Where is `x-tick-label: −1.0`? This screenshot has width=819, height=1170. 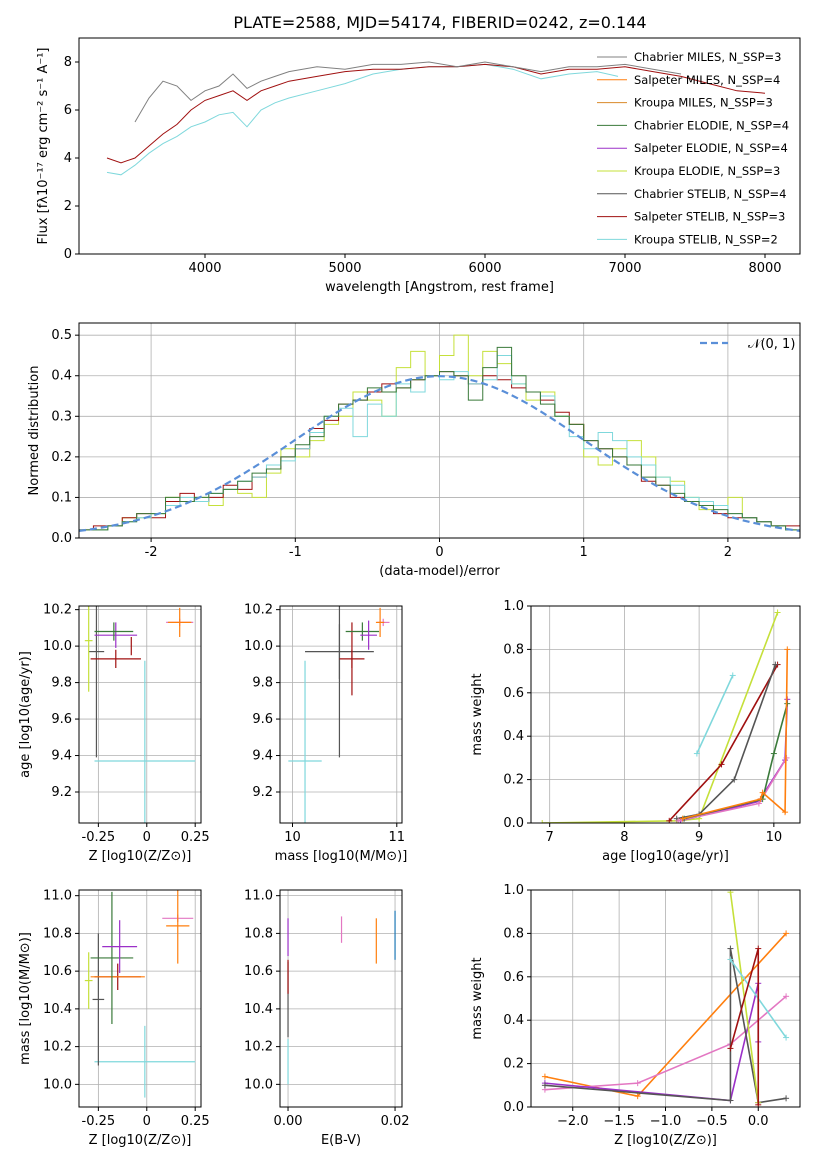
x-tick-label: −1.0 is located at coordinates (666, 1121).